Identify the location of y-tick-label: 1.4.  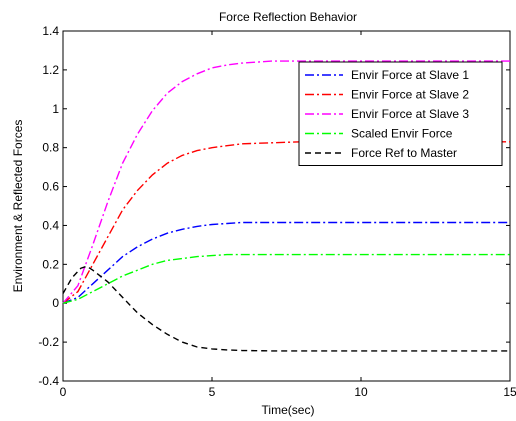
(50, 31).